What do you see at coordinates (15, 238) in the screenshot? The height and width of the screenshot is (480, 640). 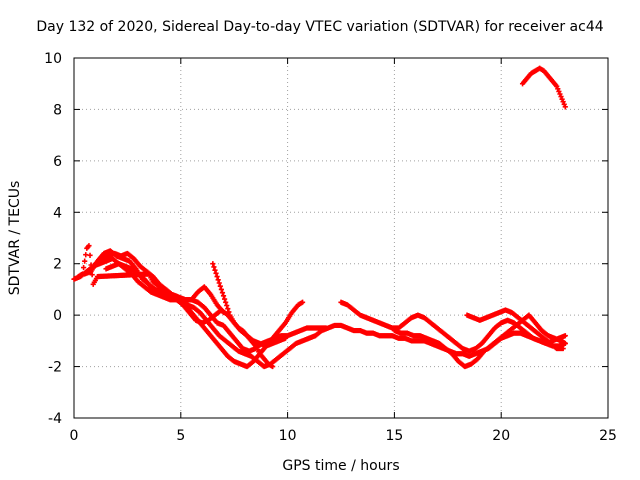 I see `y-axis-label: SDTVAR / TECUs` at bounding box center [15, 238].